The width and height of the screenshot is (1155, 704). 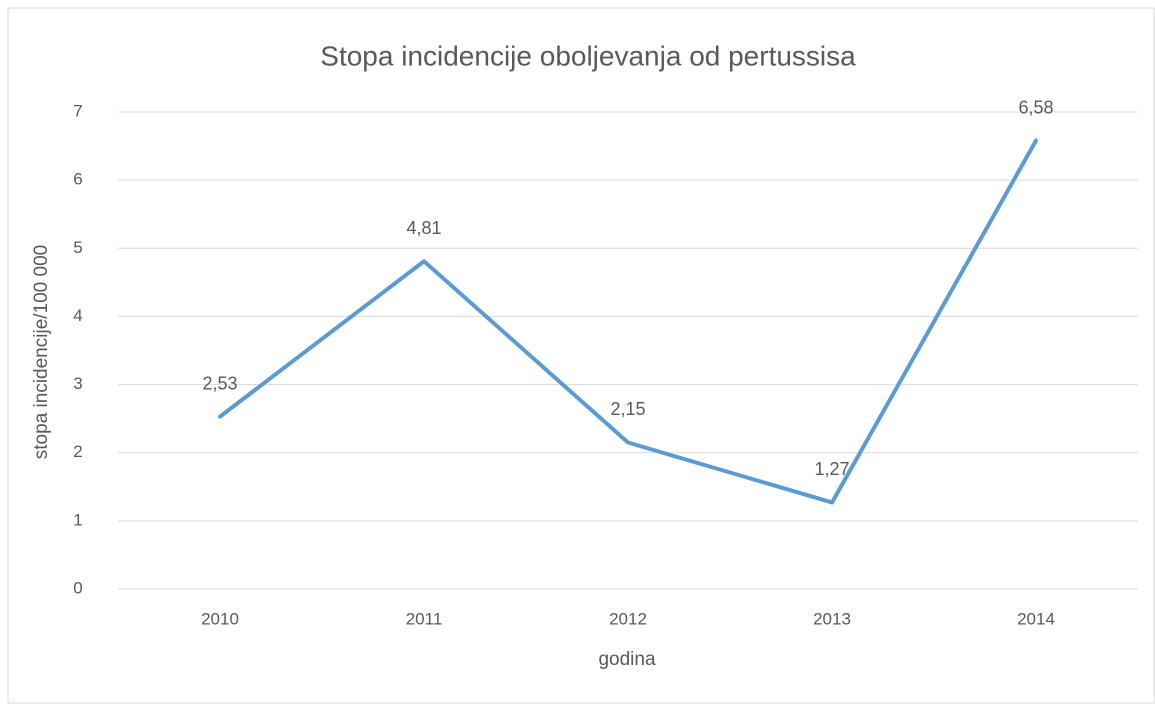 What do you see at coordinates (77, 247) in the screenshot?
I see `y-tick-label: 5` at bounding box center [77, 247].